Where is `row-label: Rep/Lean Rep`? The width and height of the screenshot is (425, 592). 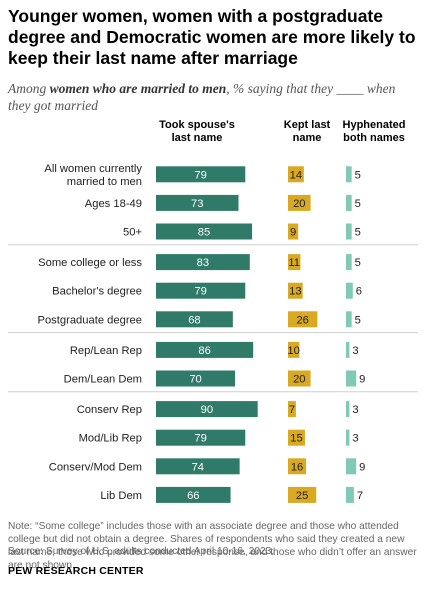 row-label: Rep/Lean Rep is located at coordinates (106, 351).